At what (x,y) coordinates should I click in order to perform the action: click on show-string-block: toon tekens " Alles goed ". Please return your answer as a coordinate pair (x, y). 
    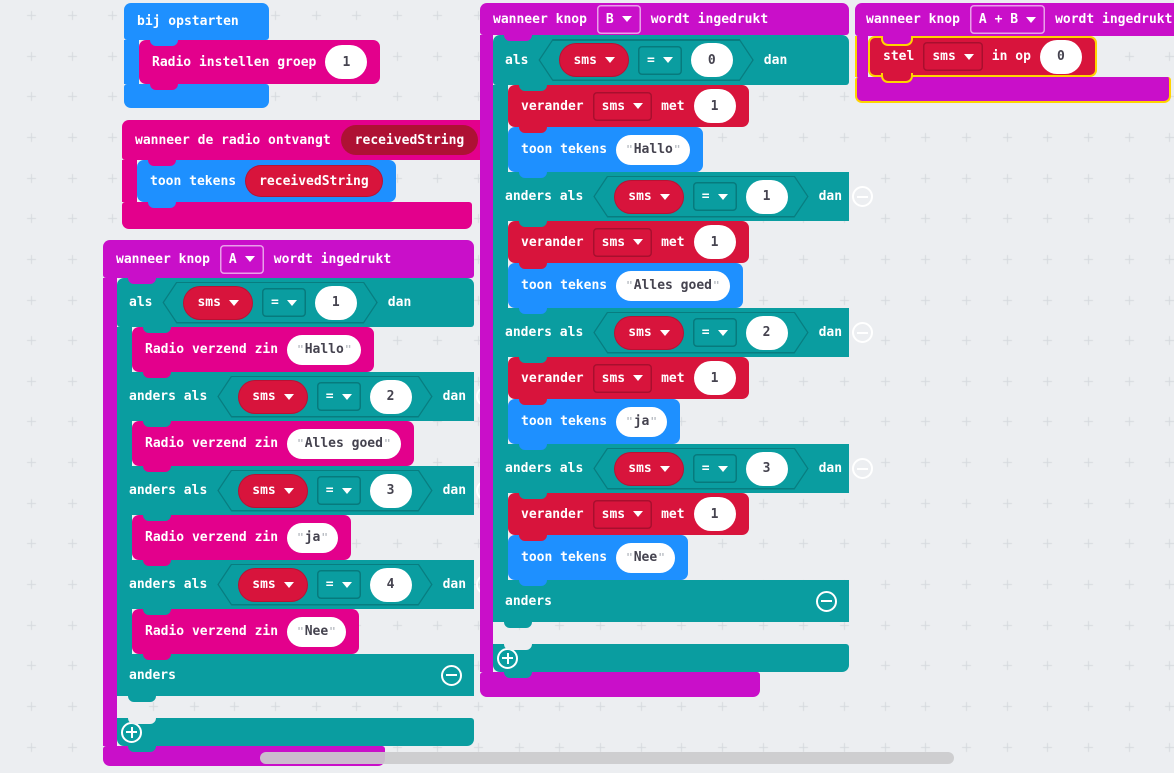
    Looking at the image, I should click on (625, 288).